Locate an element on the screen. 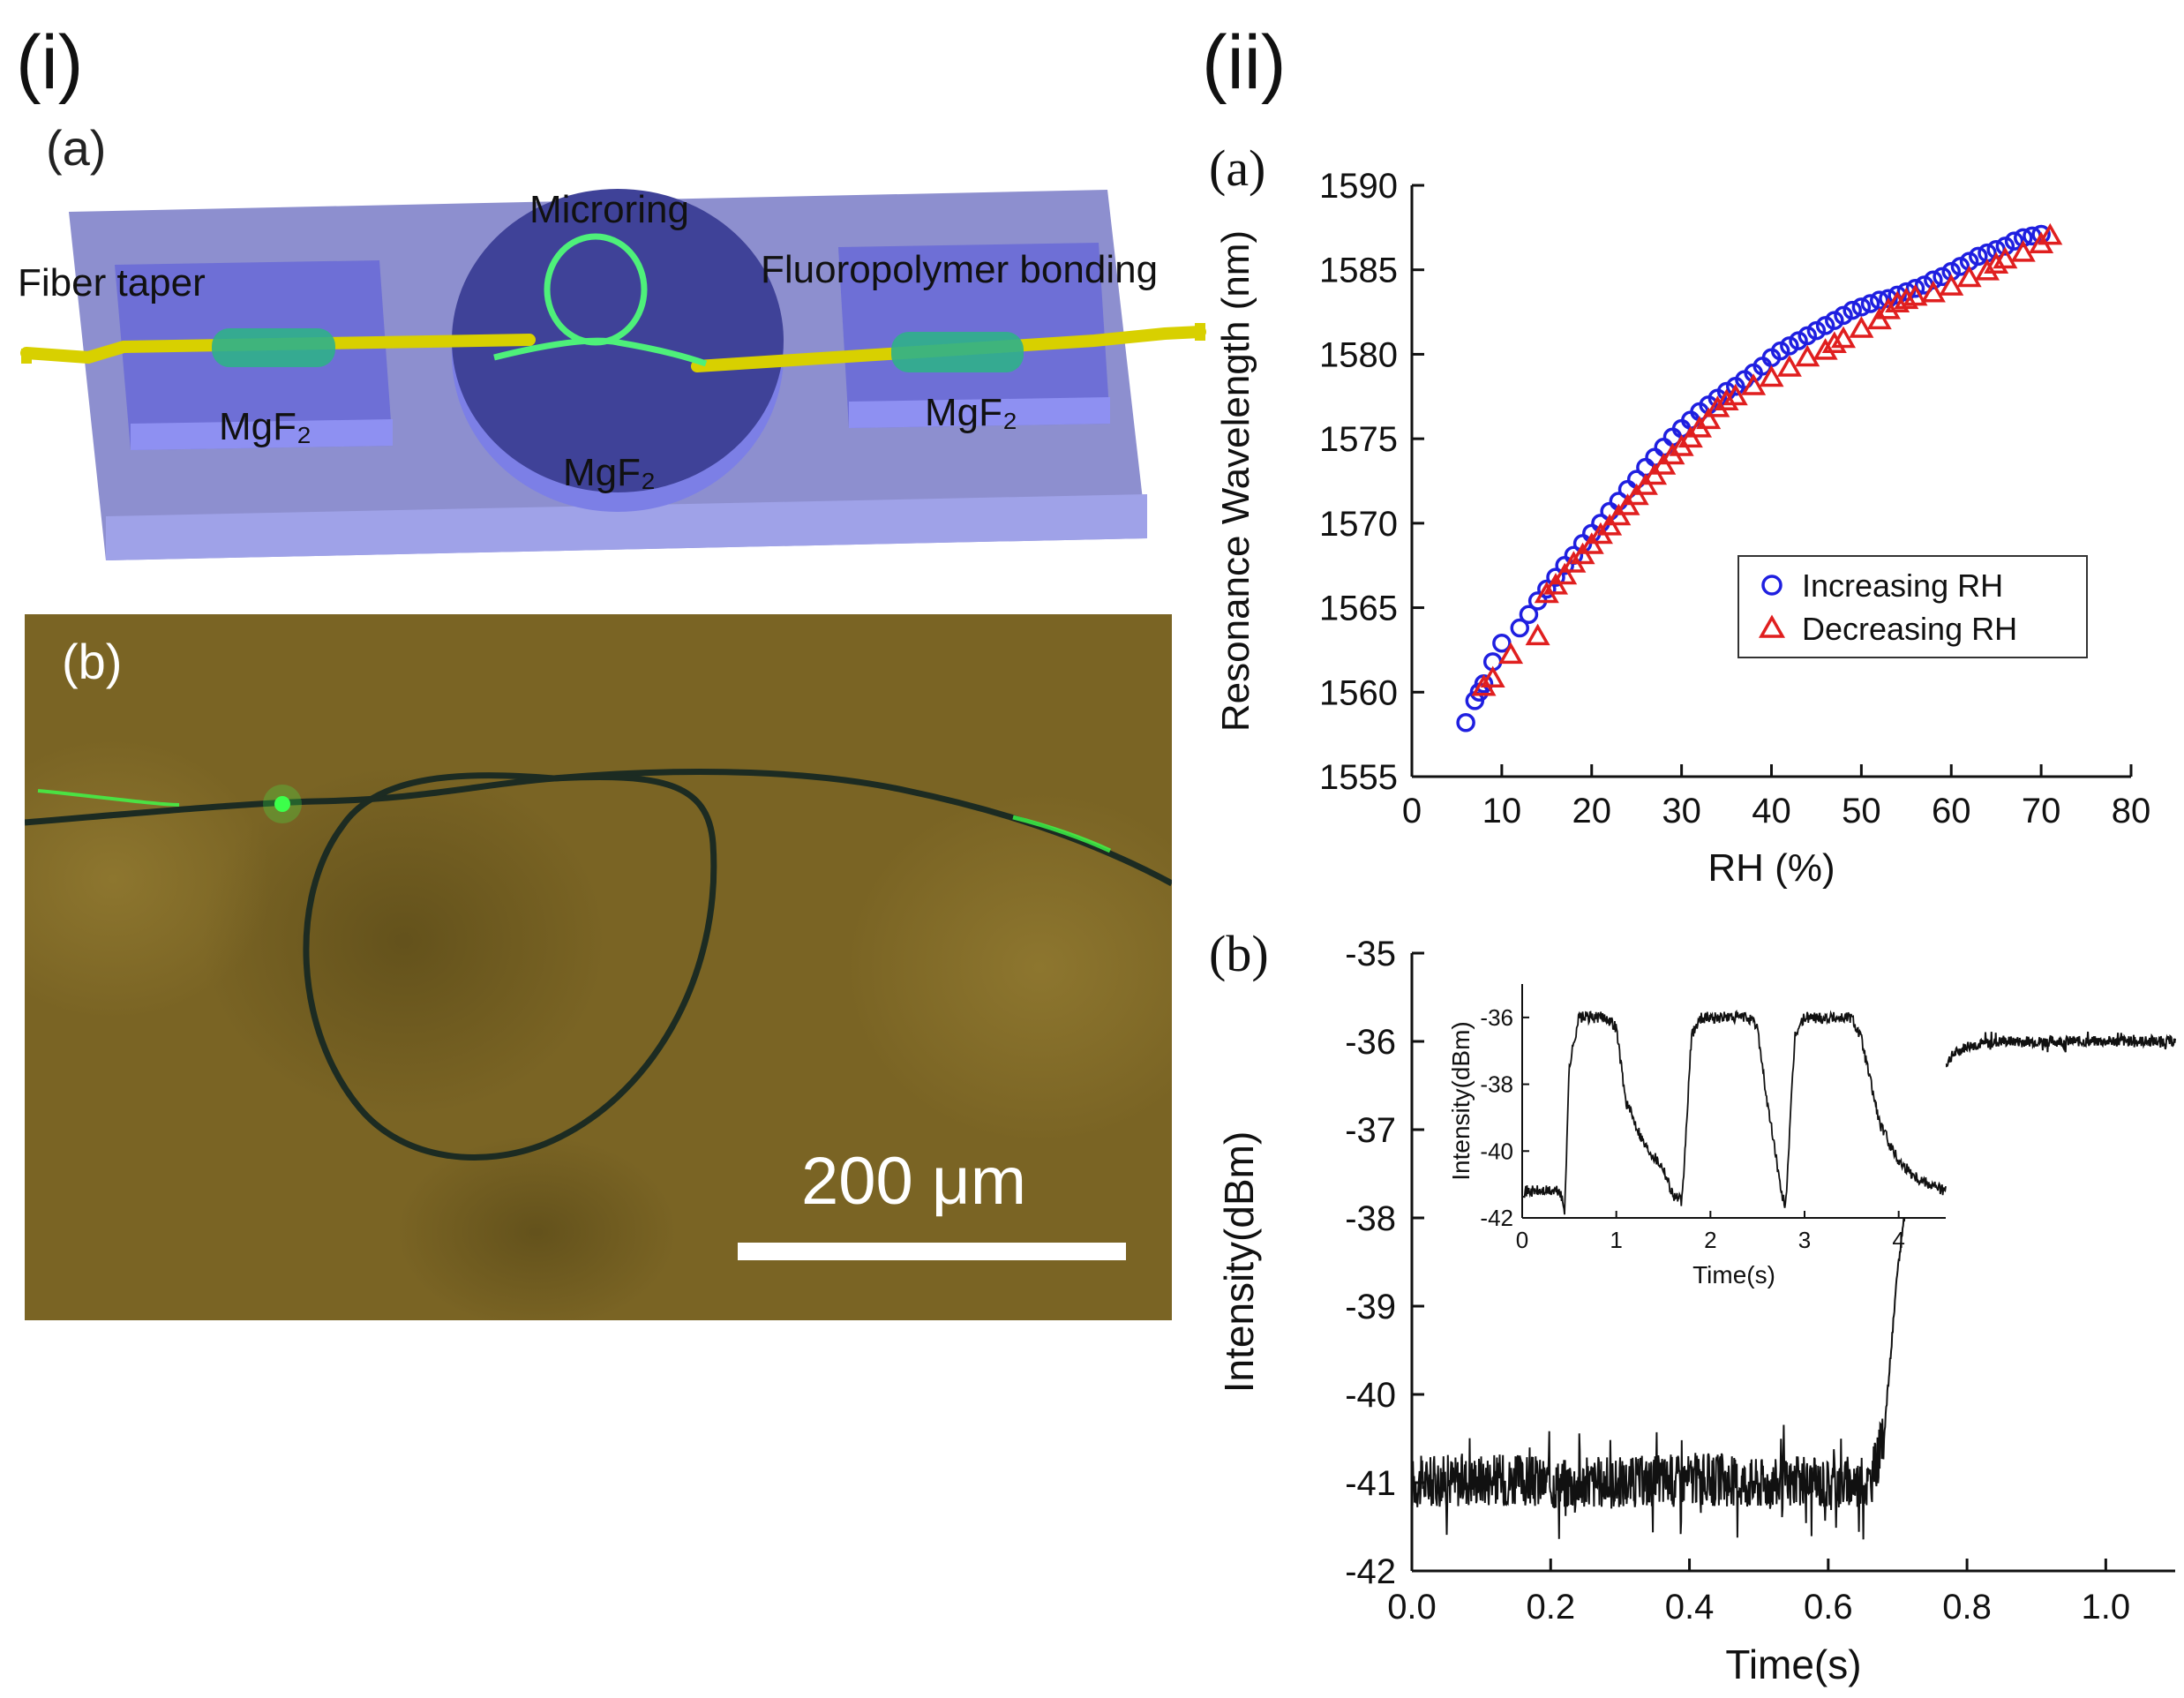 The height and width of the screenshot is (1698, 2184). mgf2-left-pad-edge is located at coordinates (262, 435).